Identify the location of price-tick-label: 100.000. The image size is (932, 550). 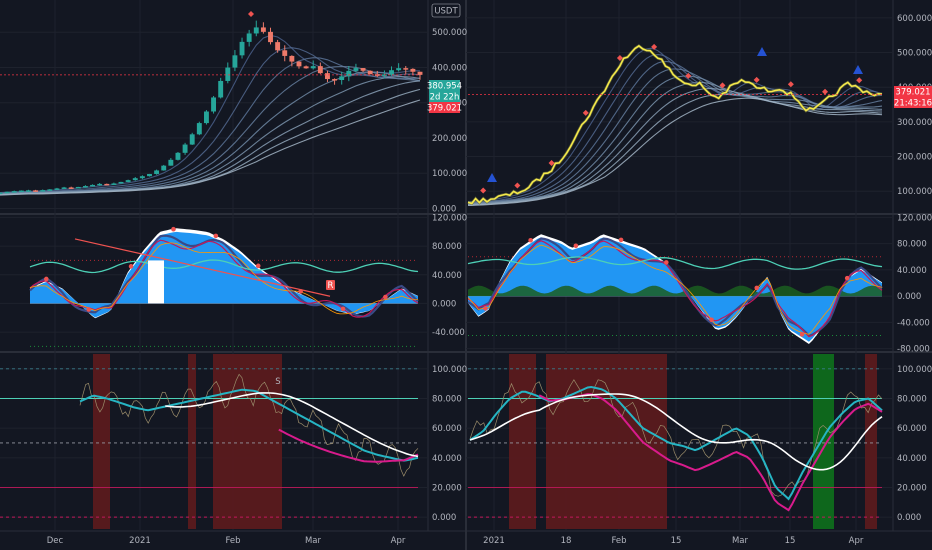
(914, 370).